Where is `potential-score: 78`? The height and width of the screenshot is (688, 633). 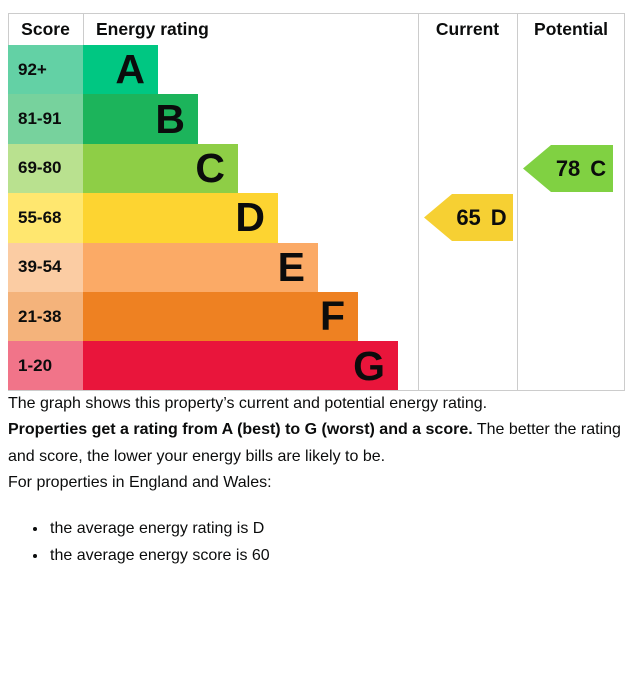
potential-score: 78 is located at coordinates (568, 168).